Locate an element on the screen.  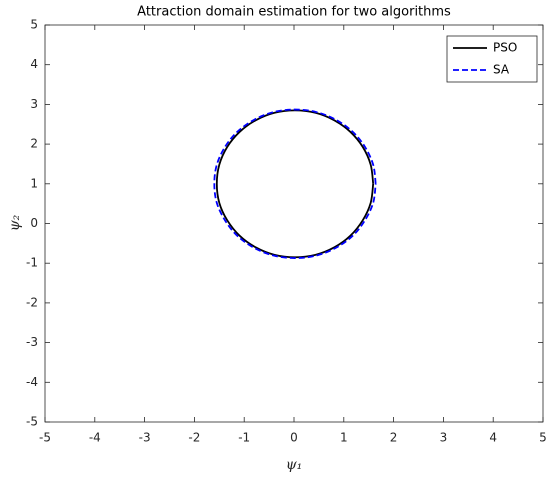
y-tick-label: -1 is located at coordinates (32, 263).